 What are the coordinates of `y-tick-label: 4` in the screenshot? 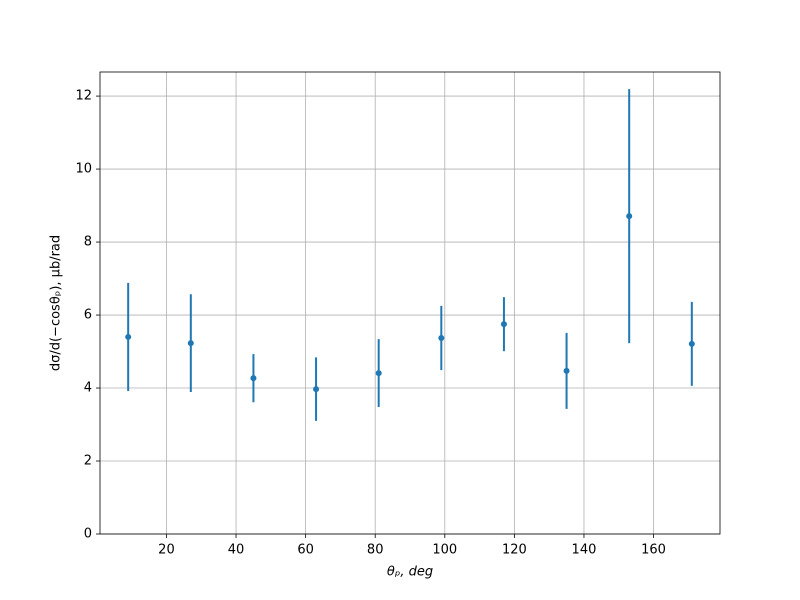 It's located at (88, 388).